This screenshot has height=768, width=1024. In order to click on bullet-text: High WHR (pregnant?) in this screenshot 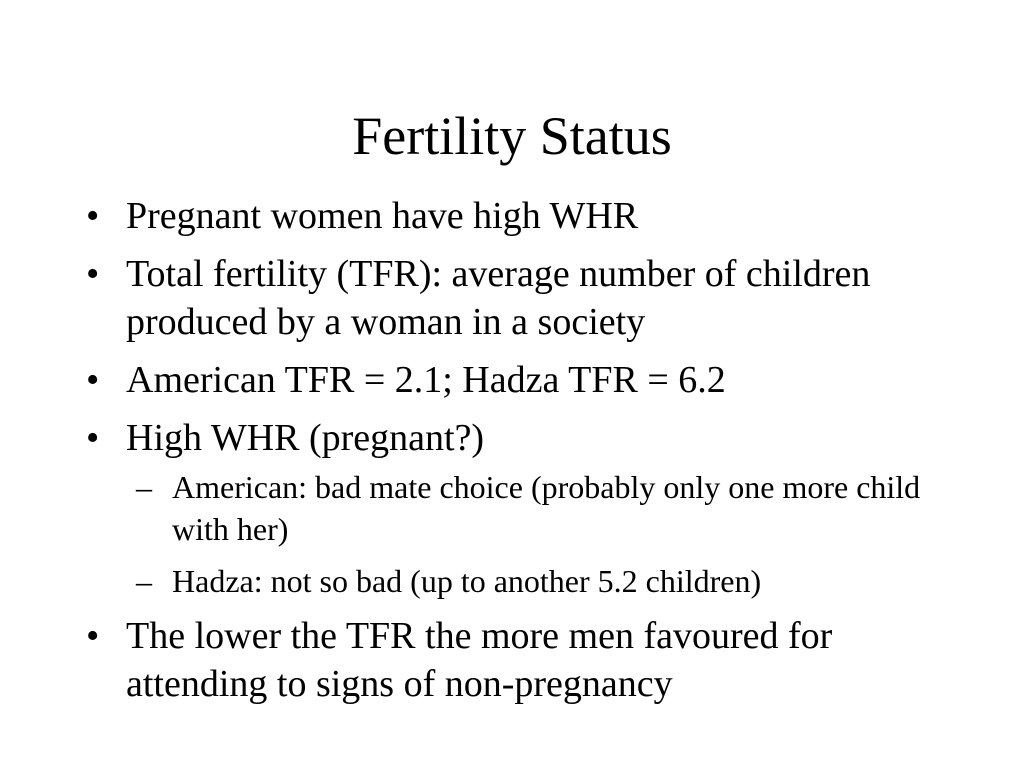, I will do `click(305, 438)`.